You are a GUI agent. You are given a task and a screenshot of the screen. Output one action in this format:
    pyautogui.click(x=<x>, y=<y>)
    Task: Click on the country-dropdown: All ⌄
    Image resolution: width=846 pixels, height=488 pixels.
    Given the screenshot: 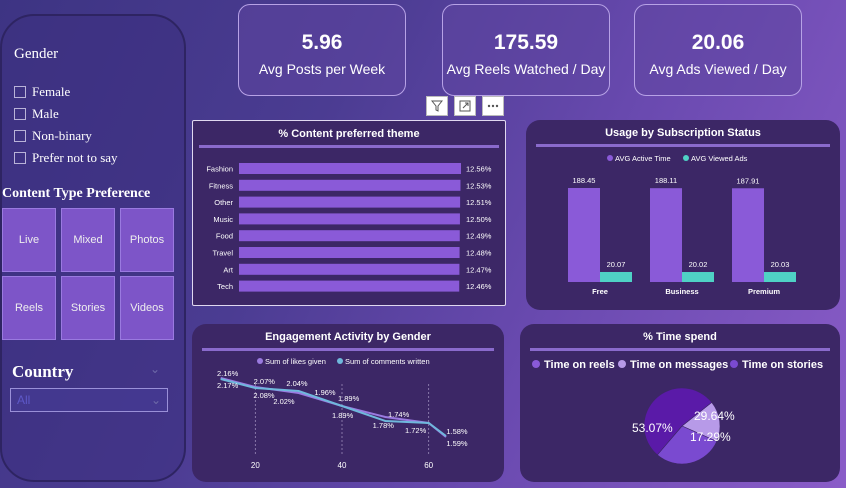 What is the action you would take?
    pyautogui.click(x=89, y=400)
    